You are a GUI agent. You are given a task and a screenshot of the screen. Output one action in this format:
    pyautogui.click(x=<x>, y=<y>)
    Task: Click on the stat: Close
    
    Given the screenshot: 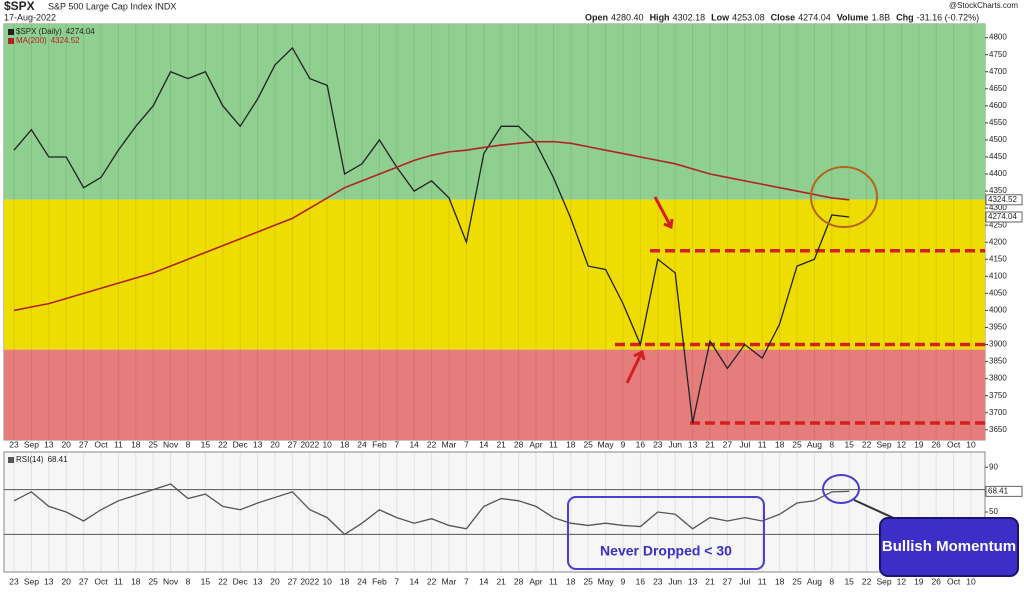 What is the action you would take?
    pyautogui.click(x=783, y=17)
    